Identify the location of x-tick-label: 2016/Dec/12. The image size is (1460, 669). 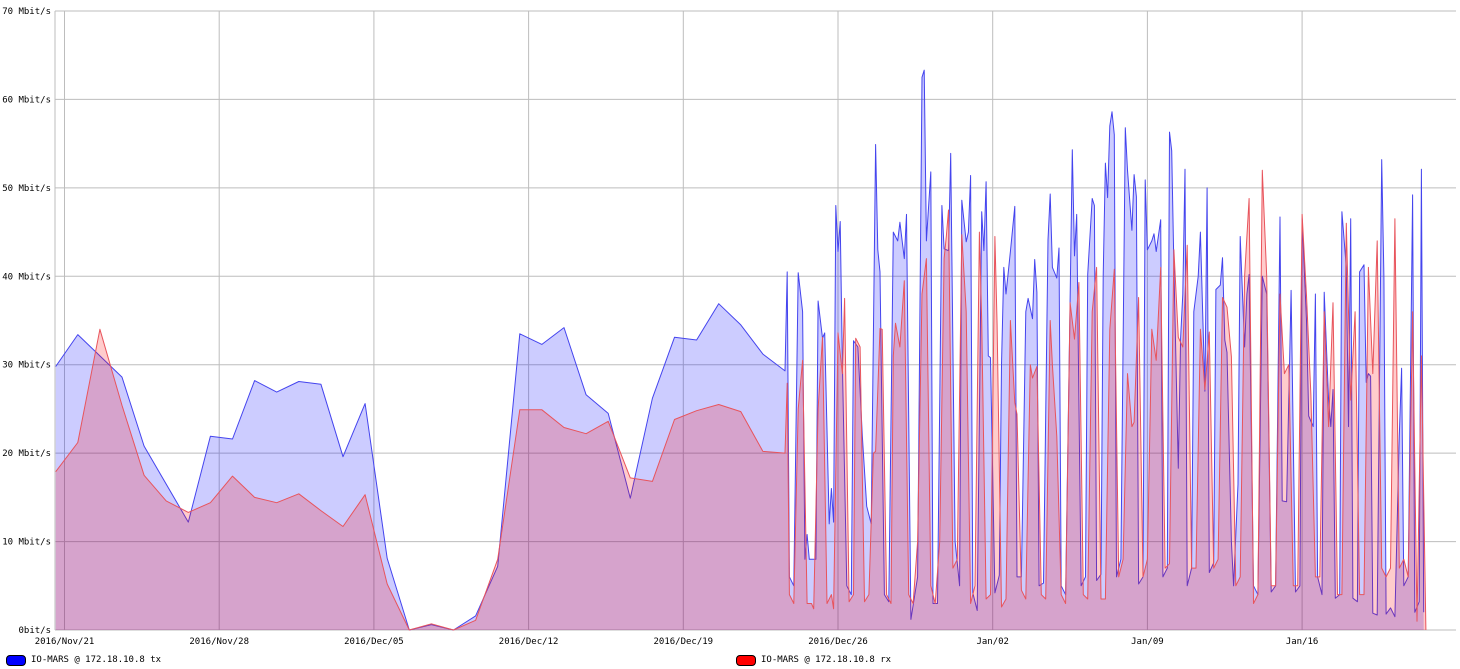
(529, 642).